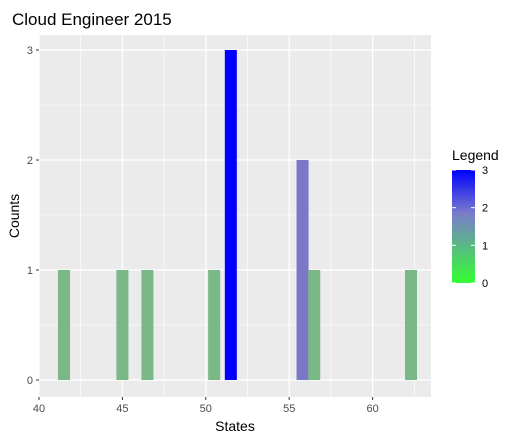  Describe the element at coordinates (33, 216) in the screenshot. I see `y-axis: 0 1 2 3` at that location.